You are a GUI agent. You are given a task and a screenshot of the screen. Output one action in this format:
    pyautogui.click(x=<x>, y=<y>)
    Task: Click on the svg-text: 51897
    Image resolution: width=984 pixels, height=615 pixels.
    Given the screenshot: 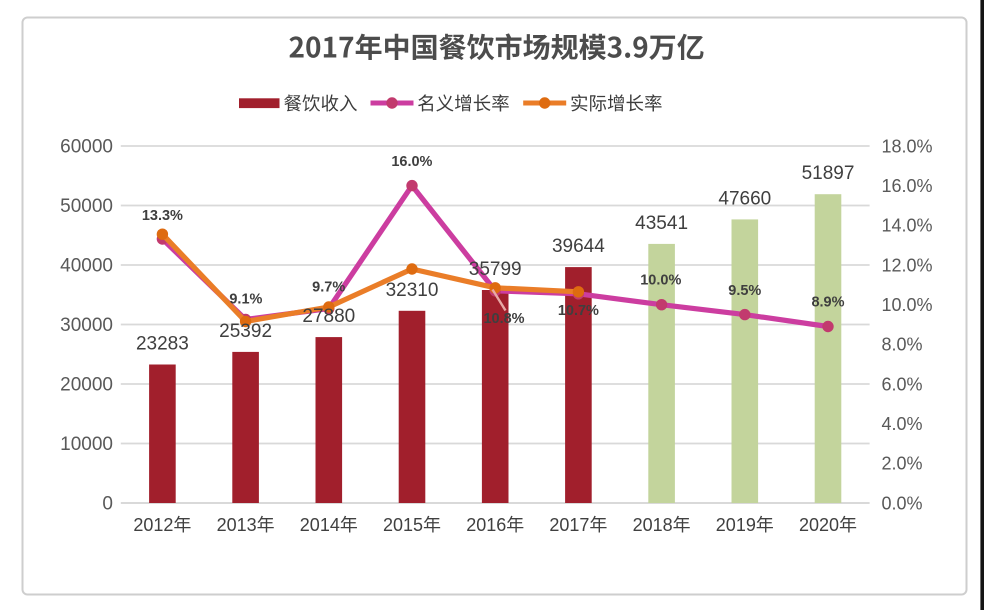 What is the action you would take?
    pyautogui.click(x=828, y=173)
    